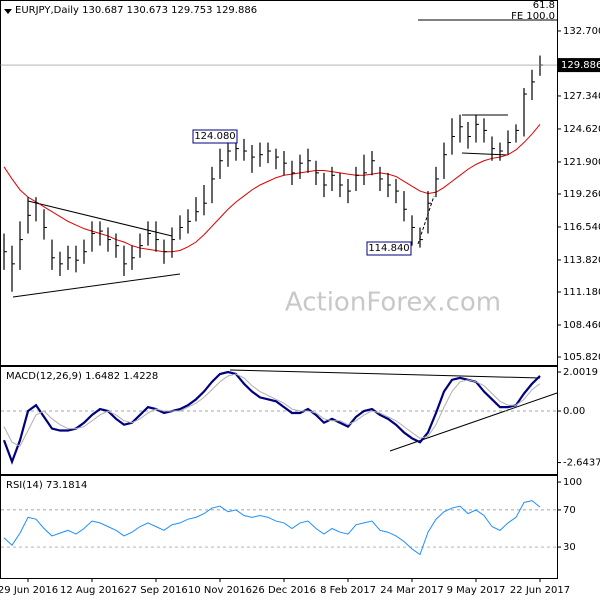 The width and height of the screenshot is (600, 600). Describe the element at coordinates (540, 590) in the screenshot. I see `x-tick-label: 22 Jun 2017` at that location.